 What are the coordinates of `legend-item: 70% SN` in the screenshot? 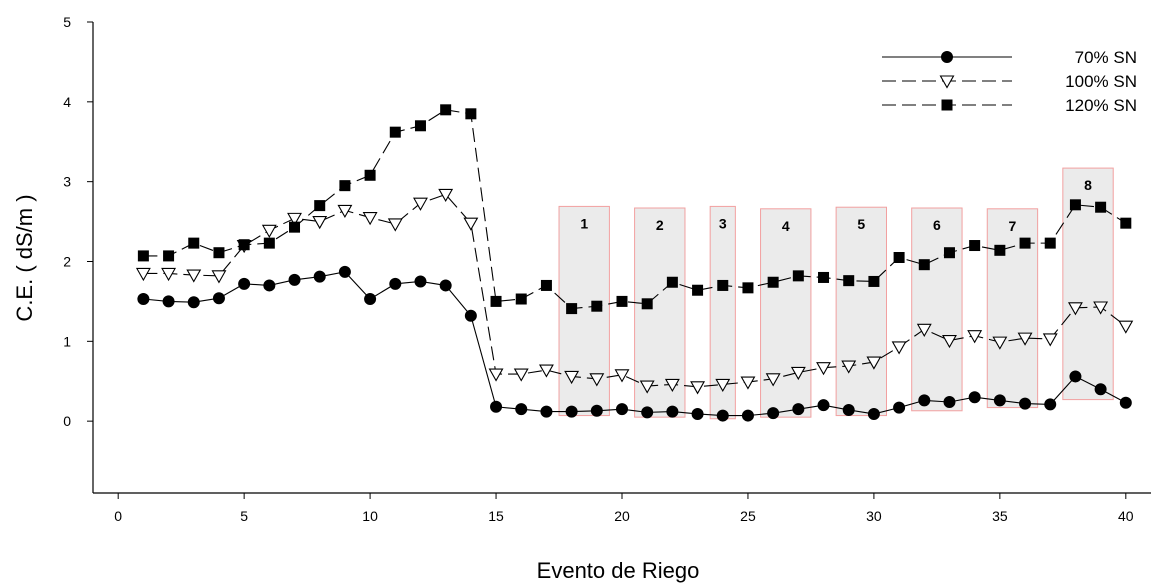 It's located at (1009, 57).